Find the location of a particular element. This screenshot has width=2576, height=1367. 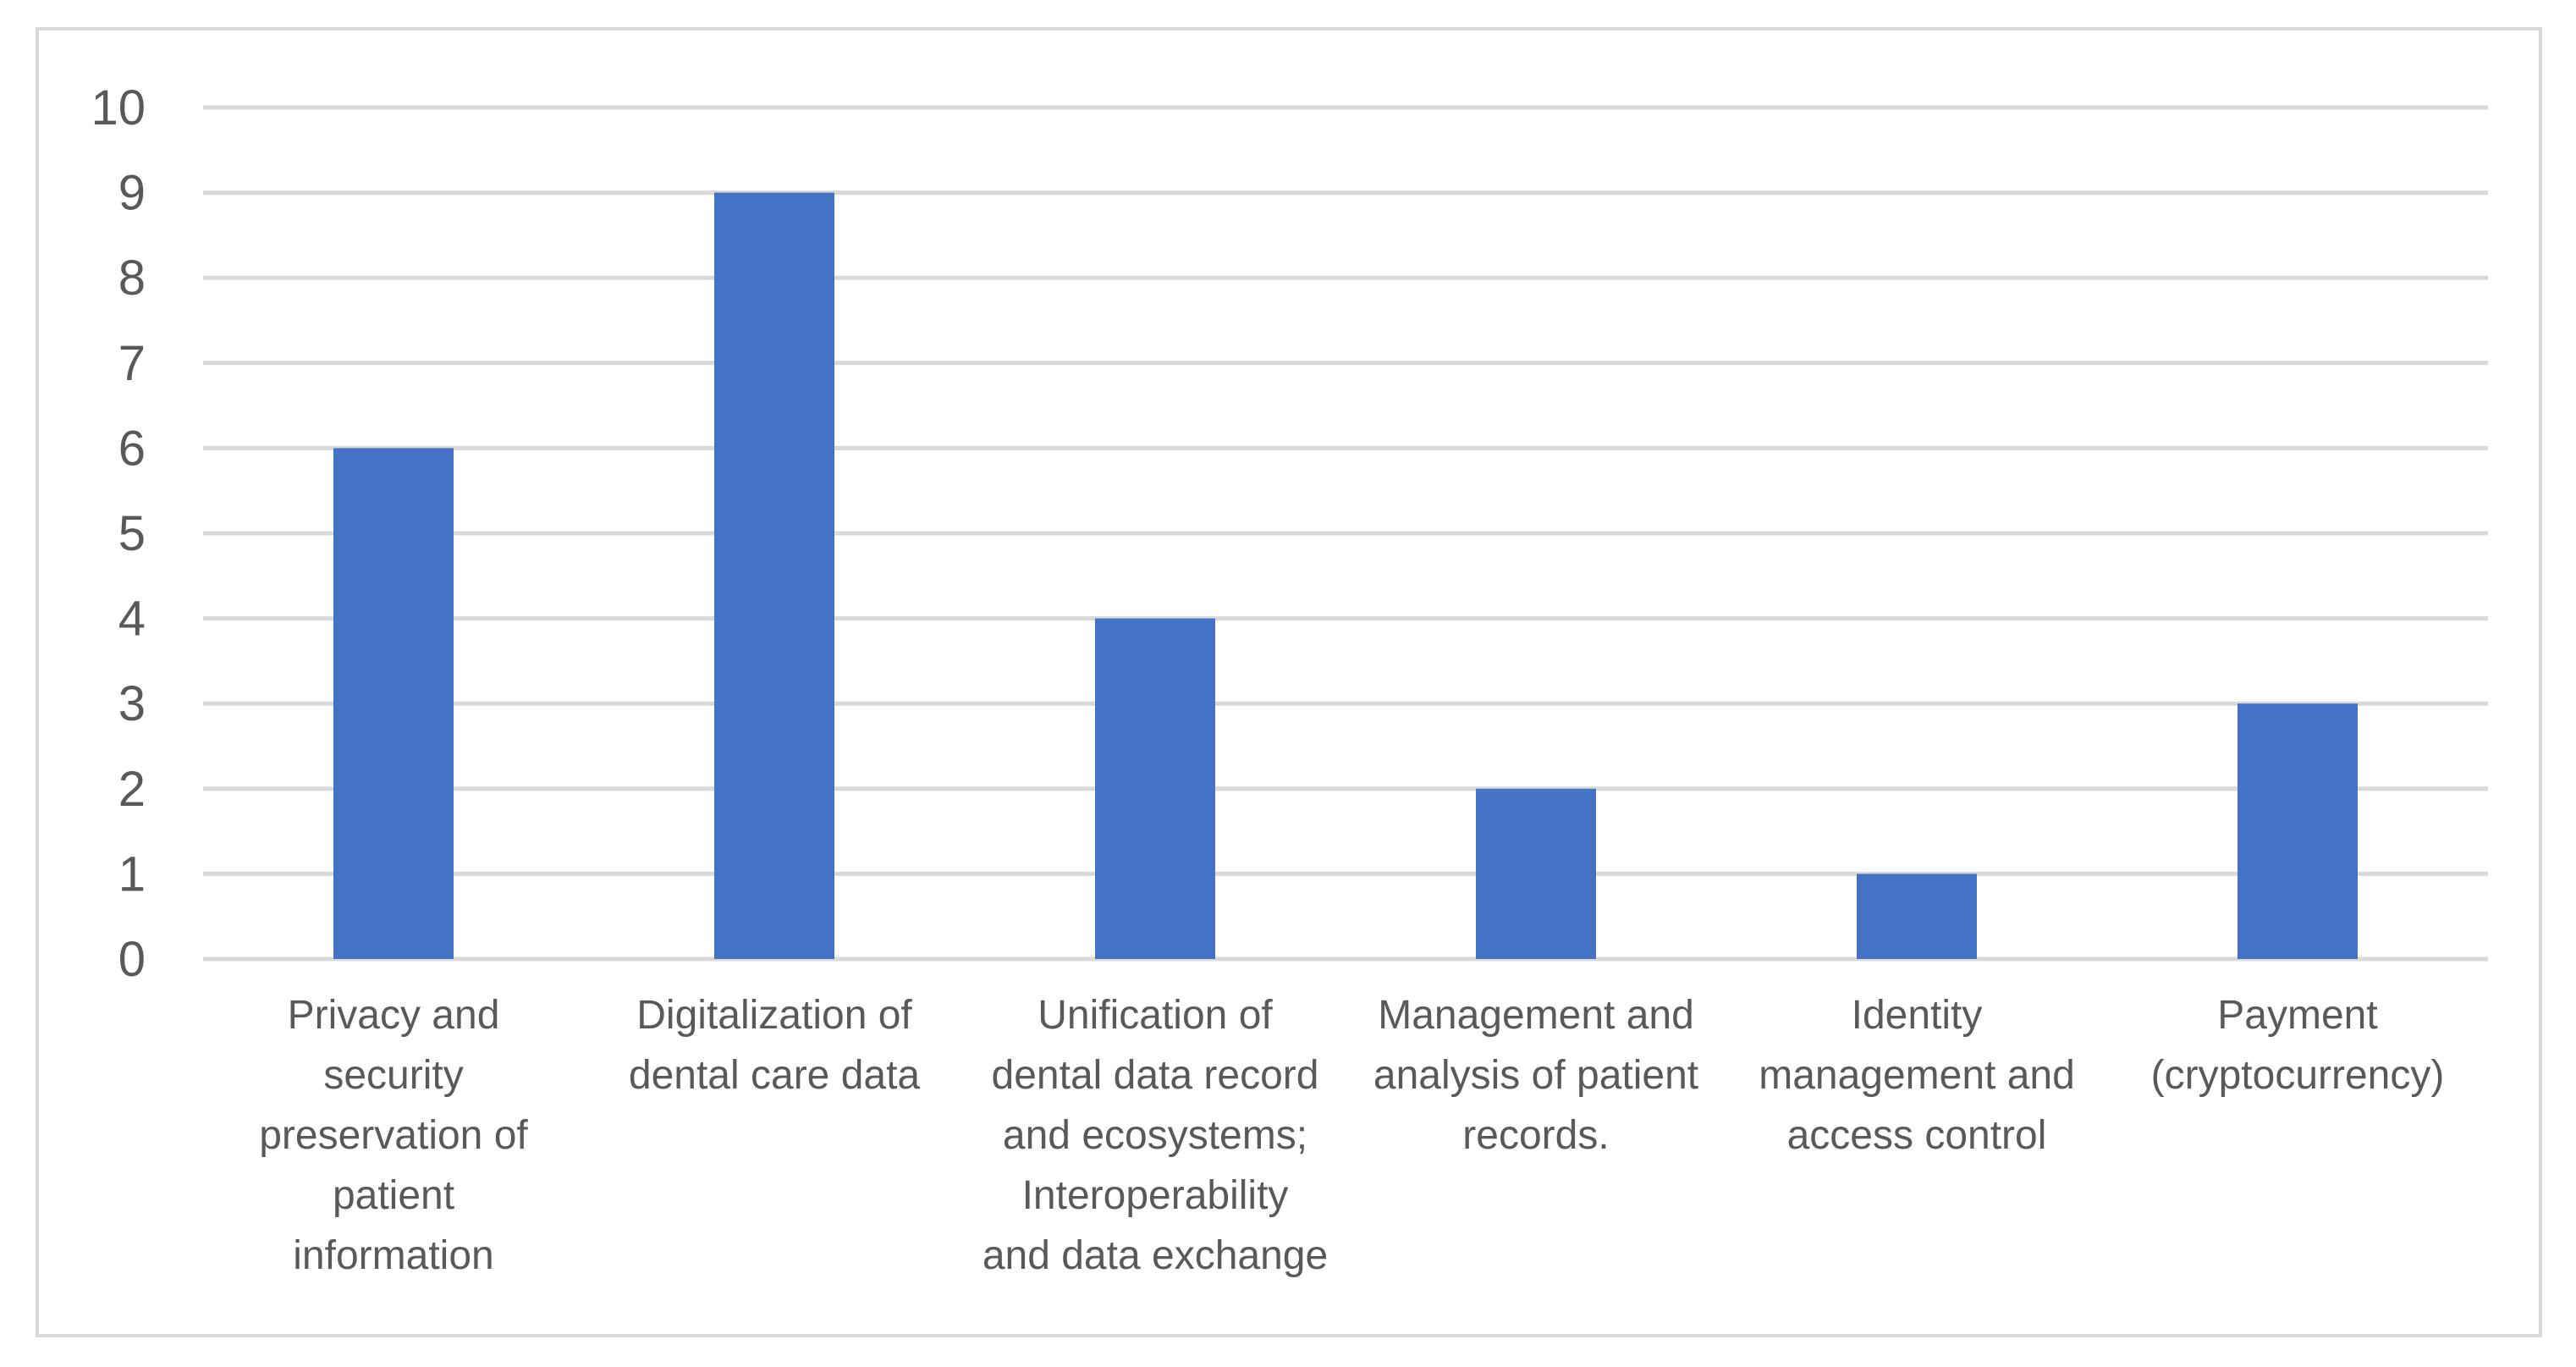

x-tick-label: Identity management and access control is located at coordinates (1917, 1075).